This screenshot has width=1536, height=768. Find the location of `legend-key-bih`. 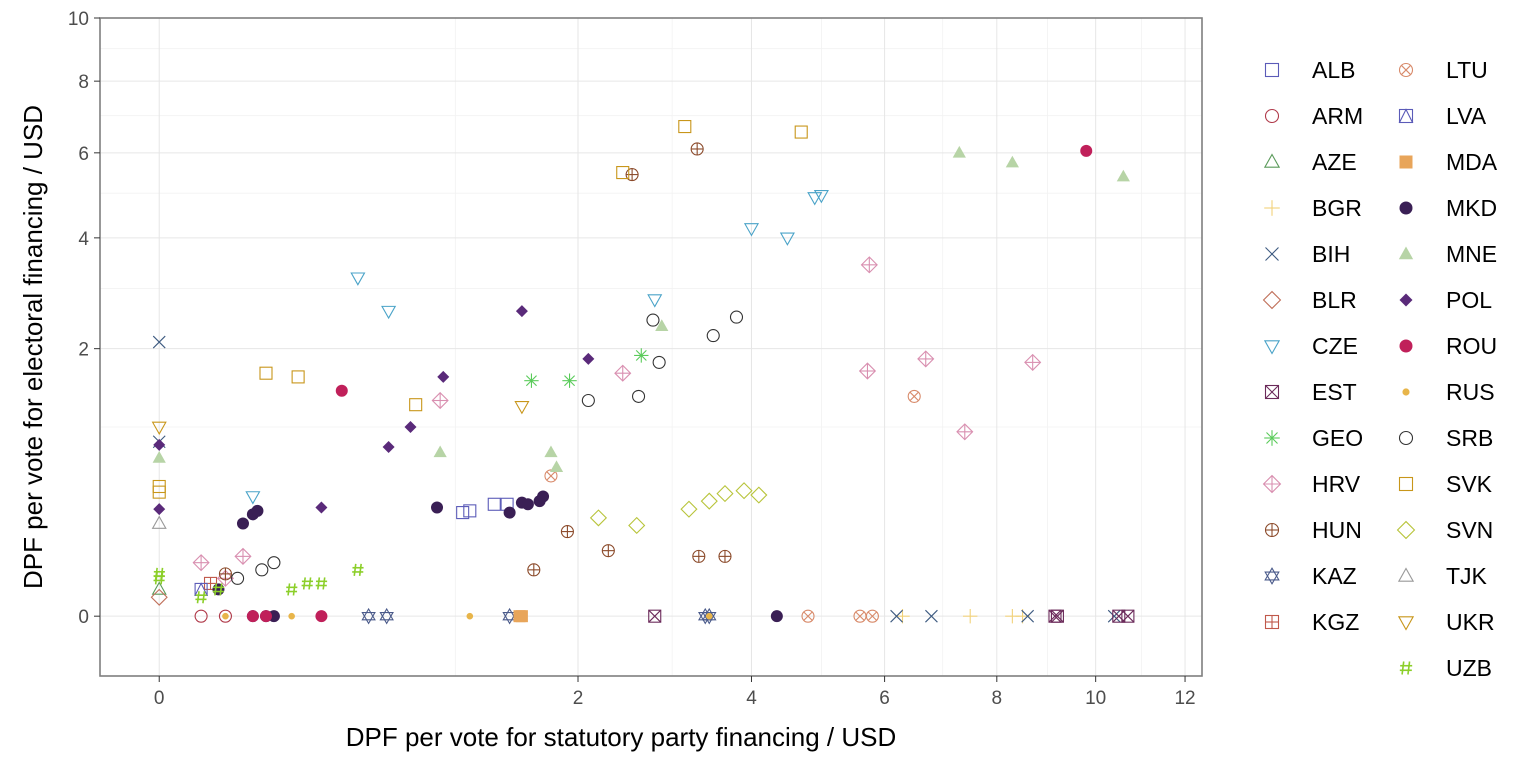

legend-key-bih is located at coordinates (1272, 254).